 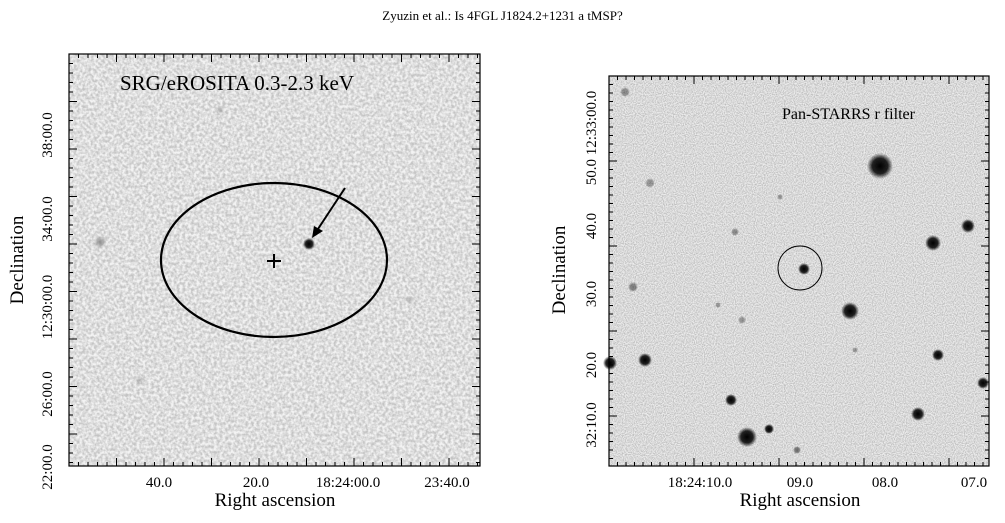 I want to click on left-xtick: 20.0, so click(x=256, y=483).